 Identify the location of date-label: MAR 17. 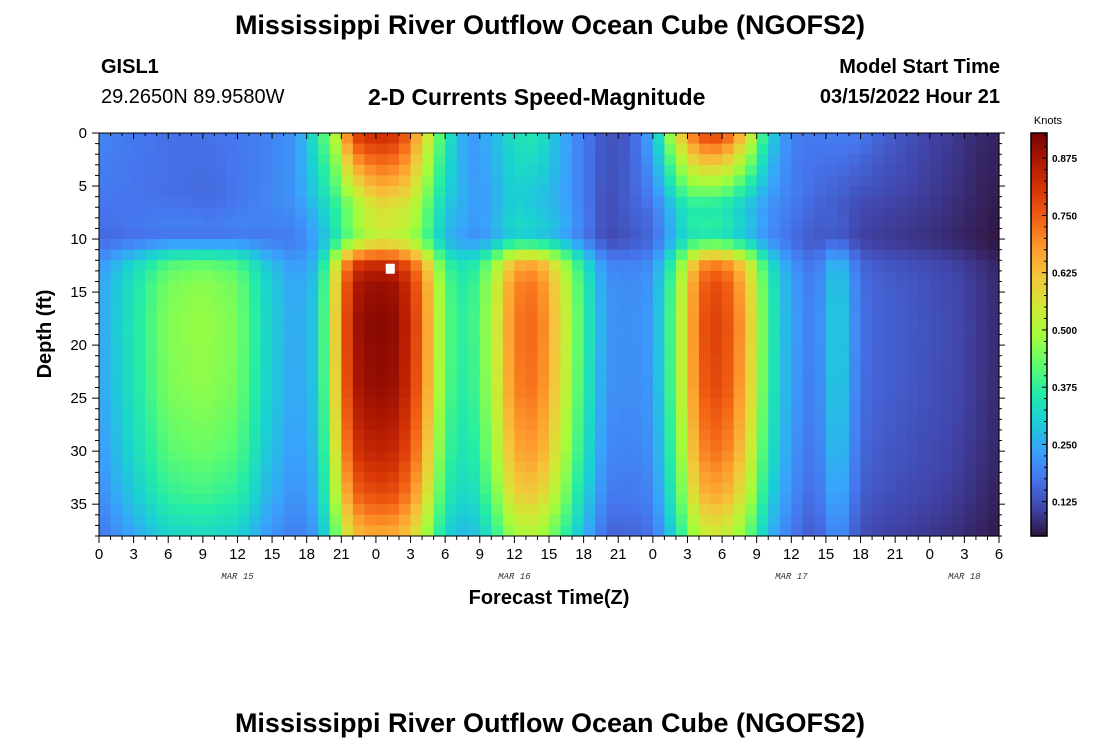
(791, 577).